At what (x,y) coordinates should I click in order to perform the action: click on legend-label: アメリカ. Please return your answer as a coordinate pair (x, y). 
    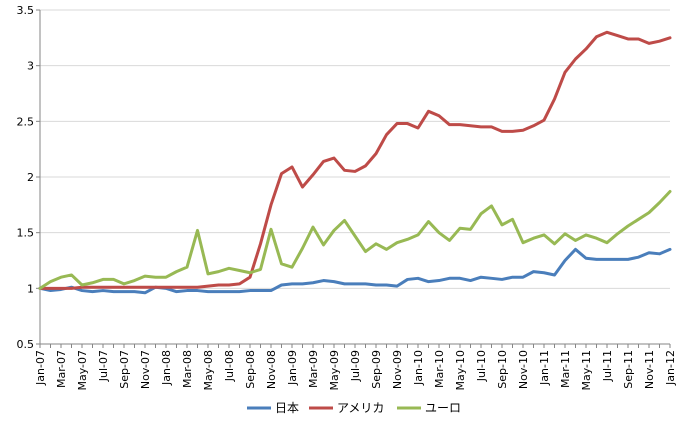
    Looking at the image, I should click on (360, 408).